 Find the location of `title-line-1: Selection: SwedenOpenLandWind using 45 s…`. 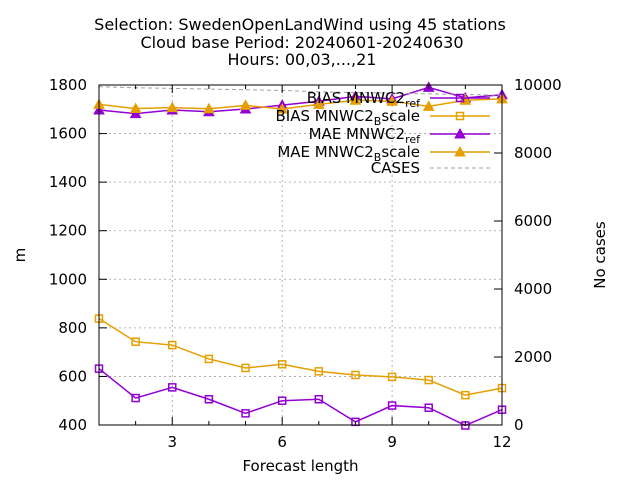

title-line-1: Selection: SwedenOpenLandWind using 45 s… is located at coordinates (300, 24).